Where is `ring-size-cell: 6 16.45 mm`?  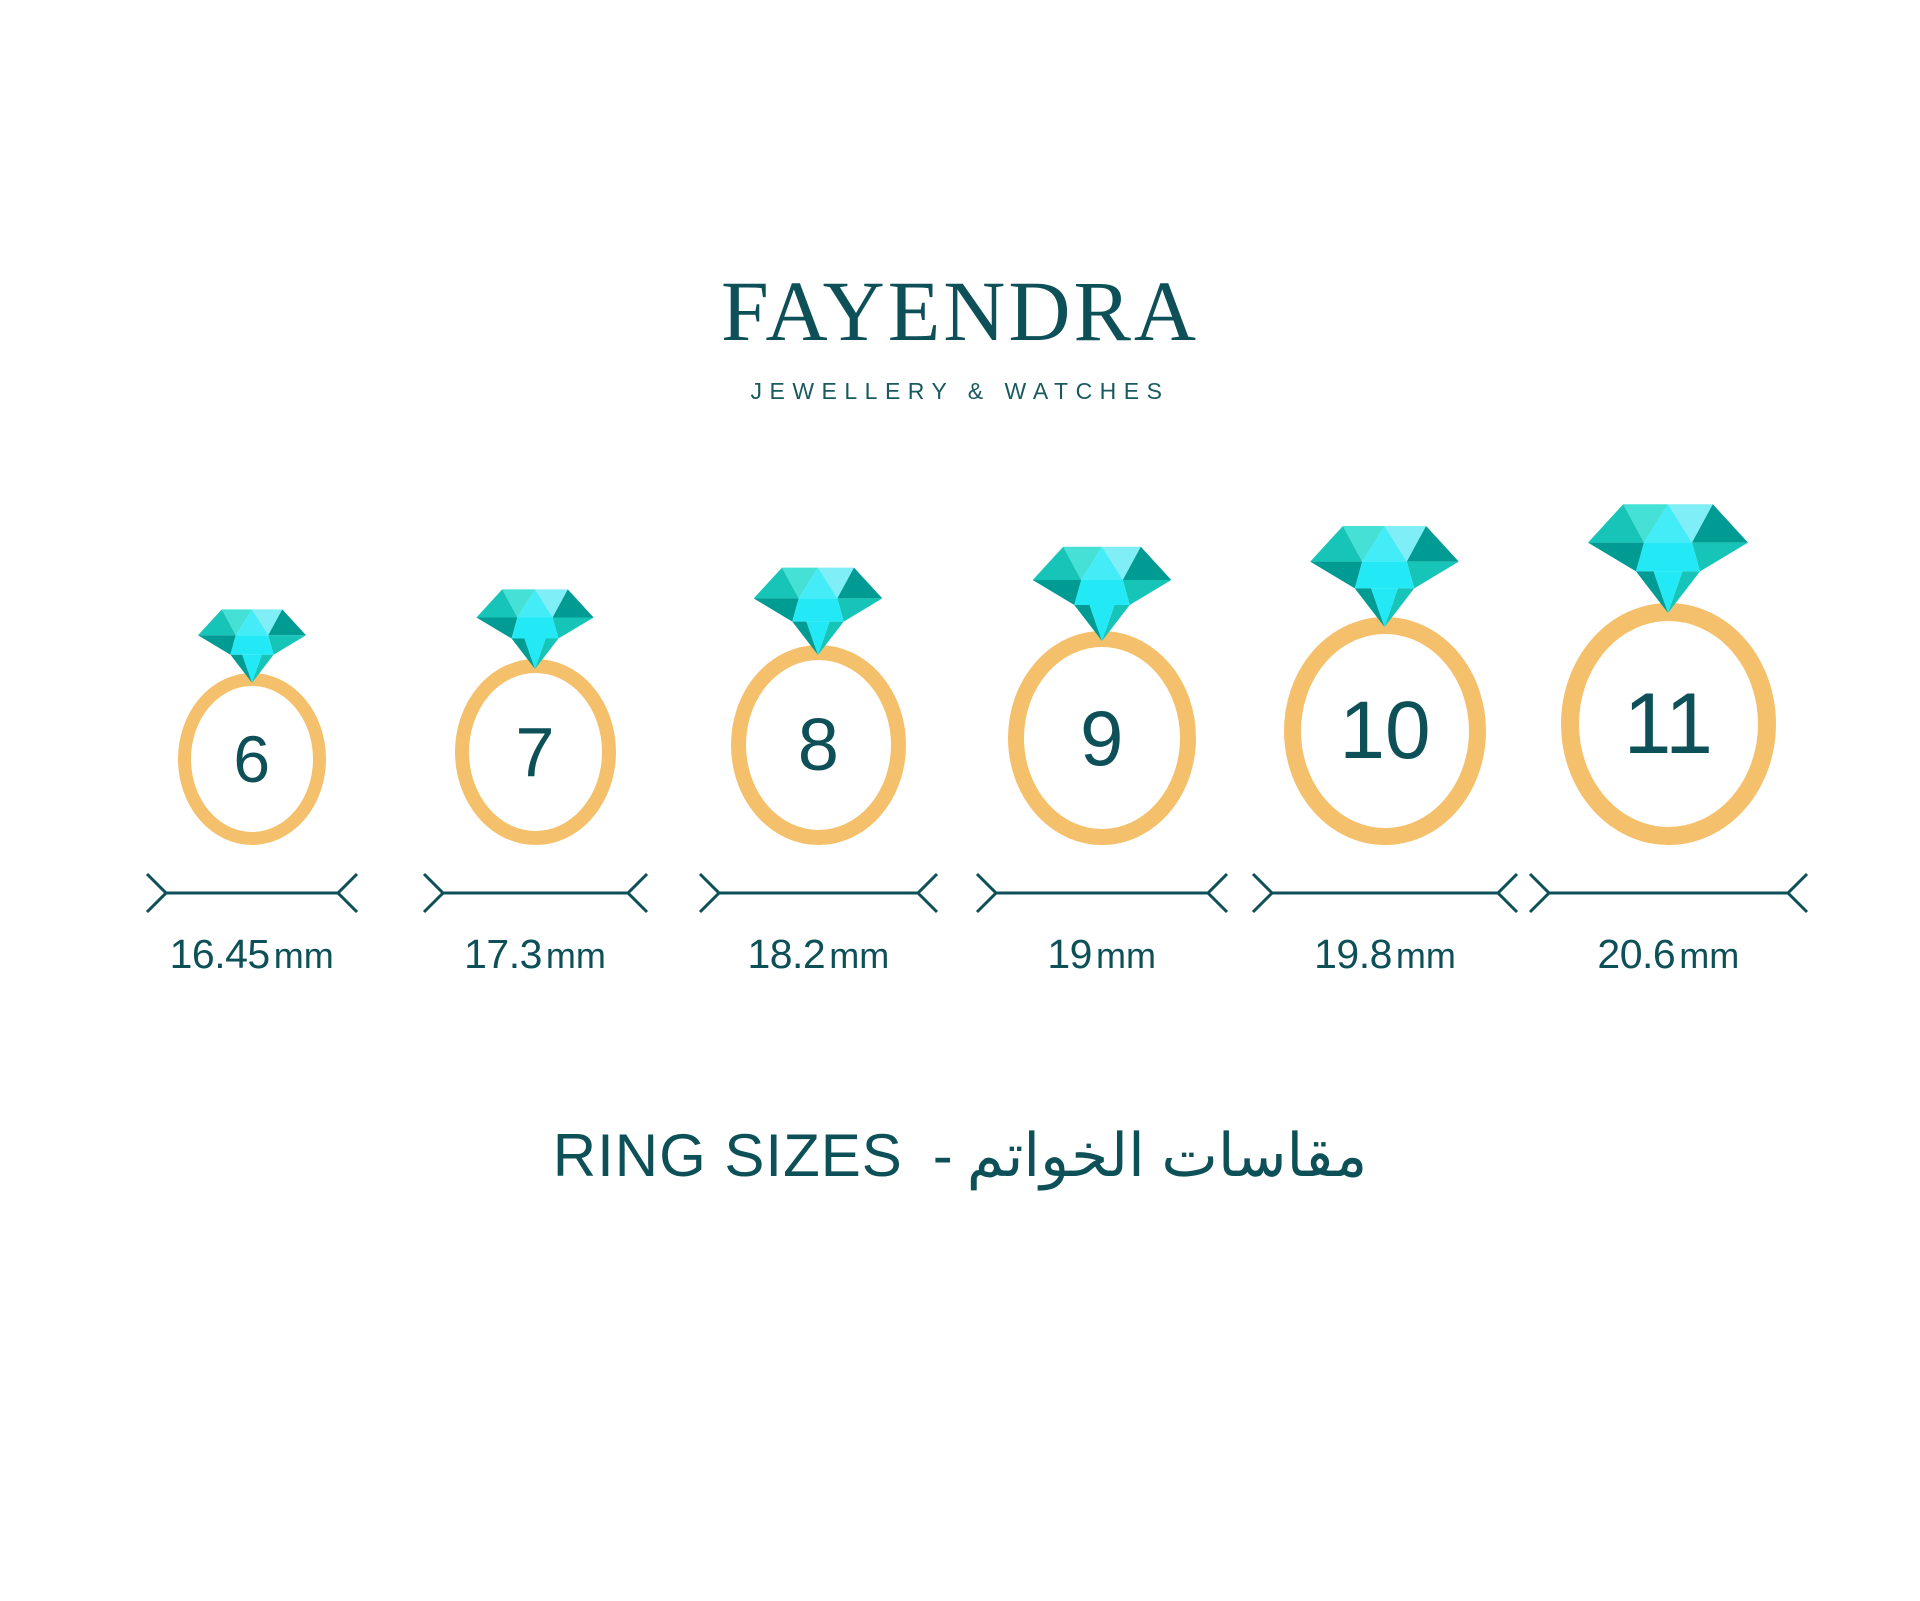
ring-size-cell: 6 16.45 mm is located at coordinates (251, 791).